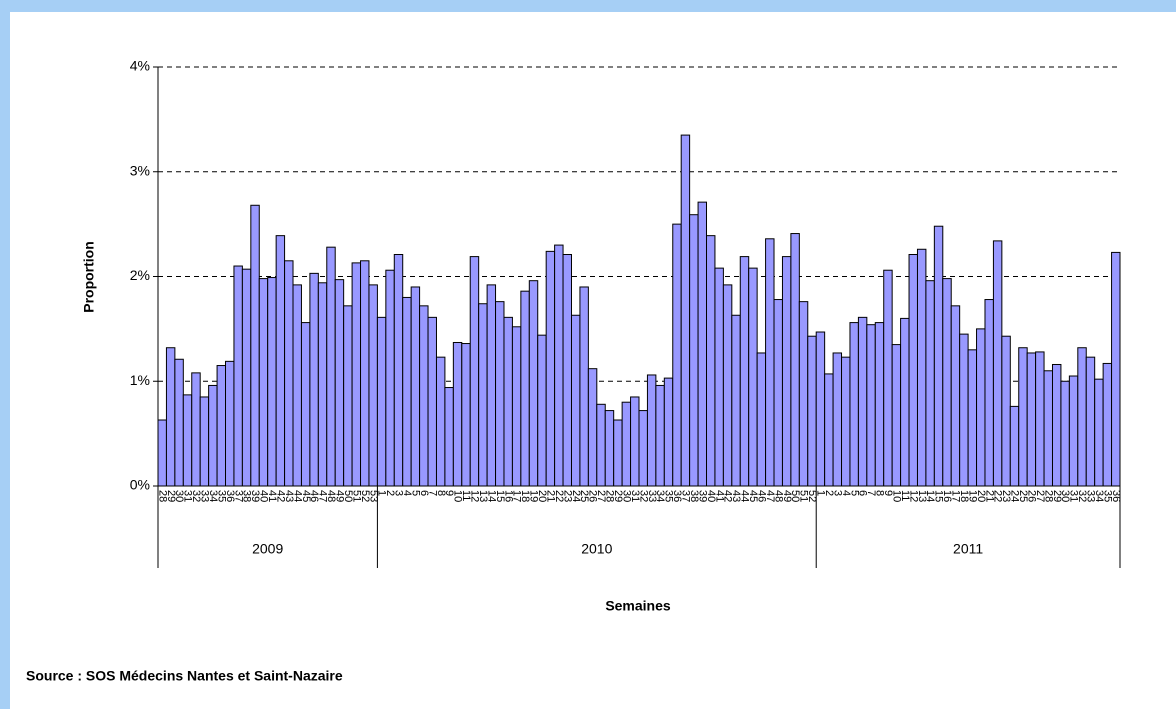 The height and width of the screenshot is (709, 1176). Describe the element at coordinates (415, 493) in the screenshot. I see `x-tick-label: 5` at that location.